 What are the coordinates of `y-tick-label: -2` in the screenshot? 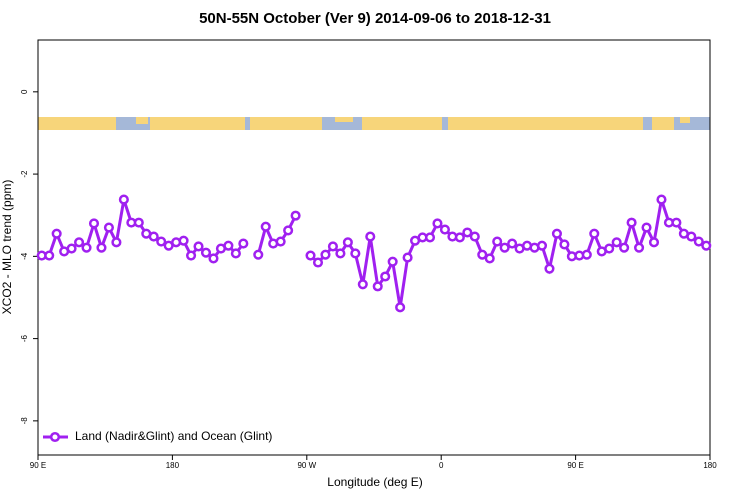 It's located at (24, 174).